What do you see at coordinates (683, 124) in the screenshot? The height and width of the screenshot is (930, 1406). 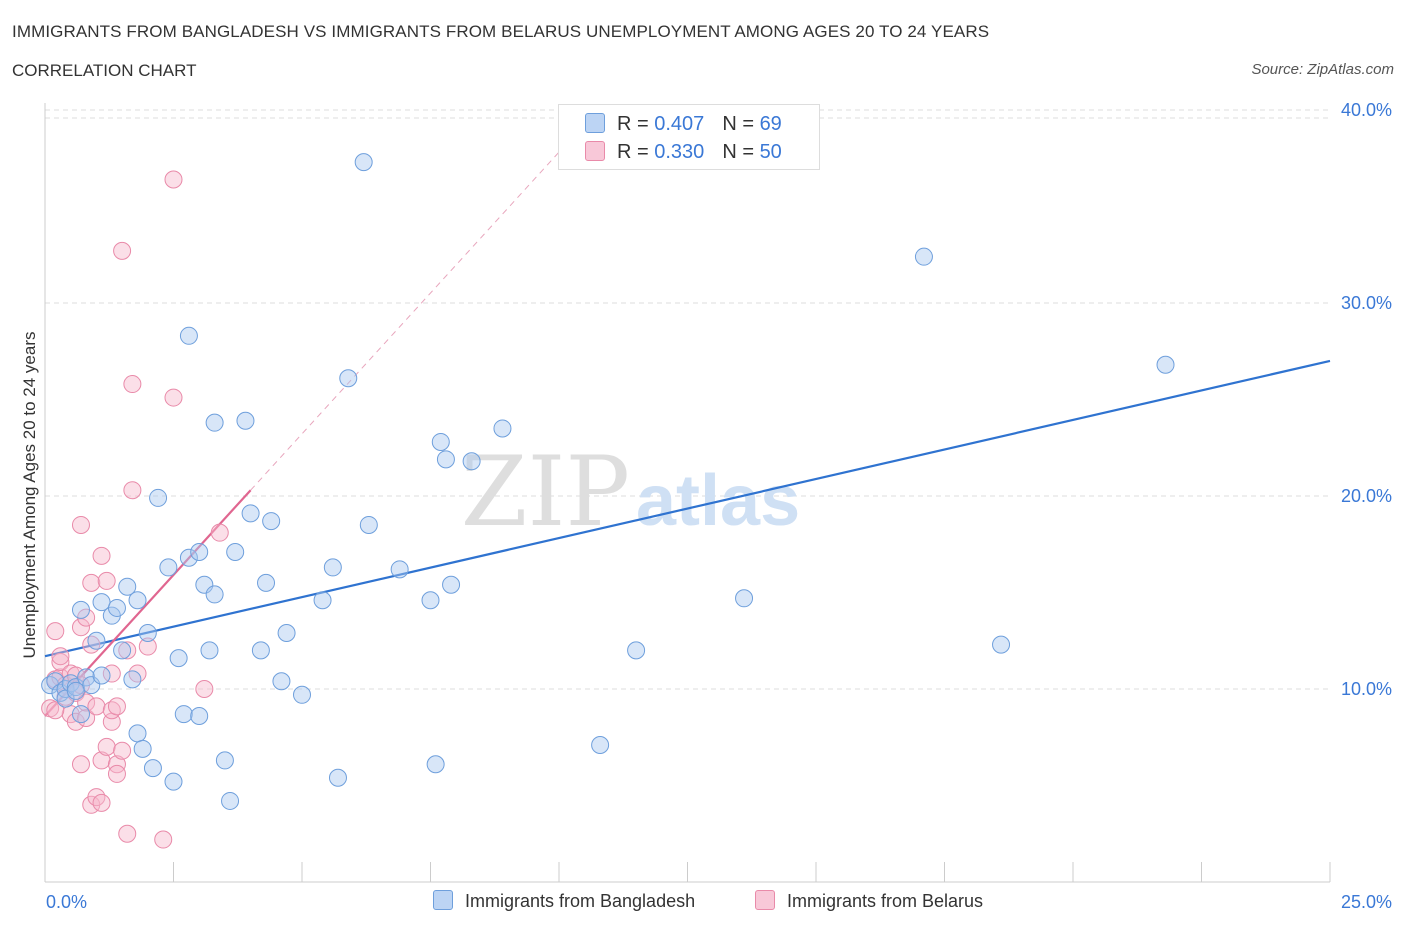 I see `legend-row-bangladesh: R = 0.407 N = 69` at bounding box center [683, 124].